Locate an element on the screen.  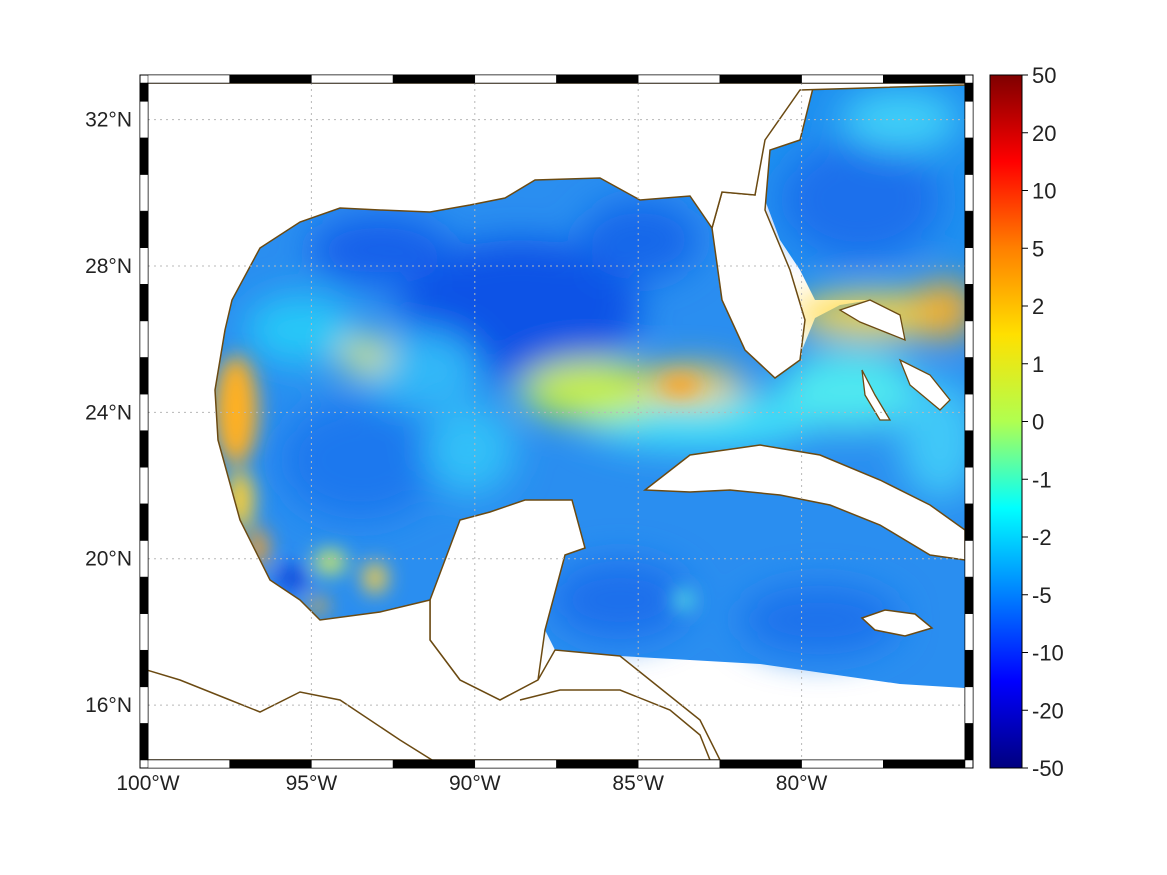
lon-tick-label: 95°W is located at coordinates (312, 783).